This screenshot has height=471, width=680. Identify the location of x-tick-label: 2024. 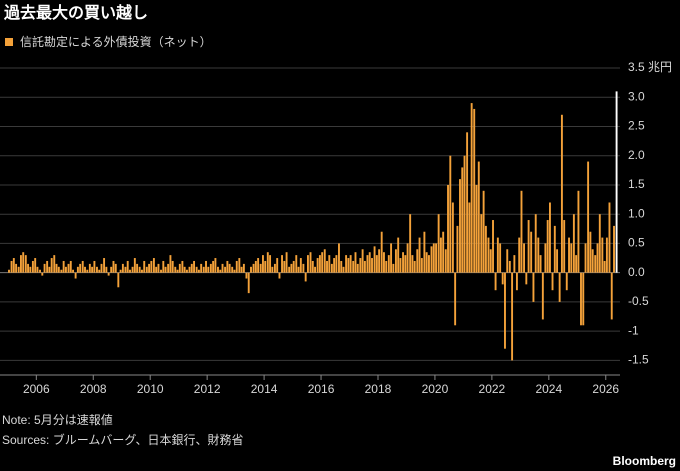
(548, 389).